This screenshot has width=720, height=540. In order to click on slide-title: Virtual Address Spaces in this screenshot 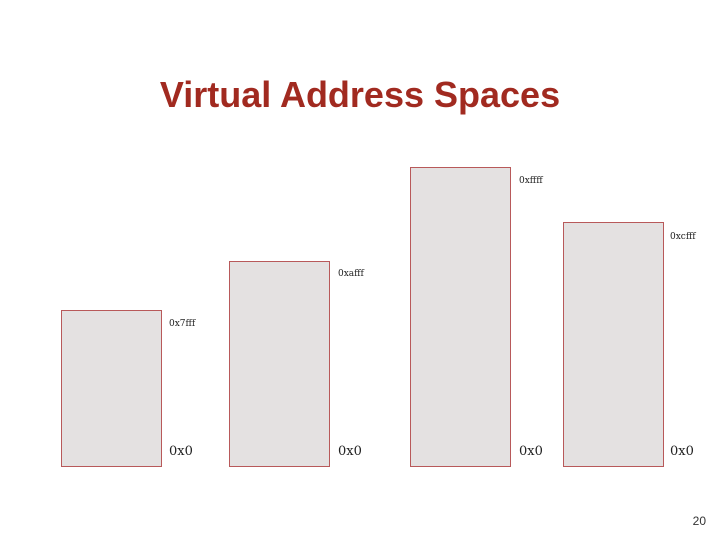, I will do `click(360, 94)`.